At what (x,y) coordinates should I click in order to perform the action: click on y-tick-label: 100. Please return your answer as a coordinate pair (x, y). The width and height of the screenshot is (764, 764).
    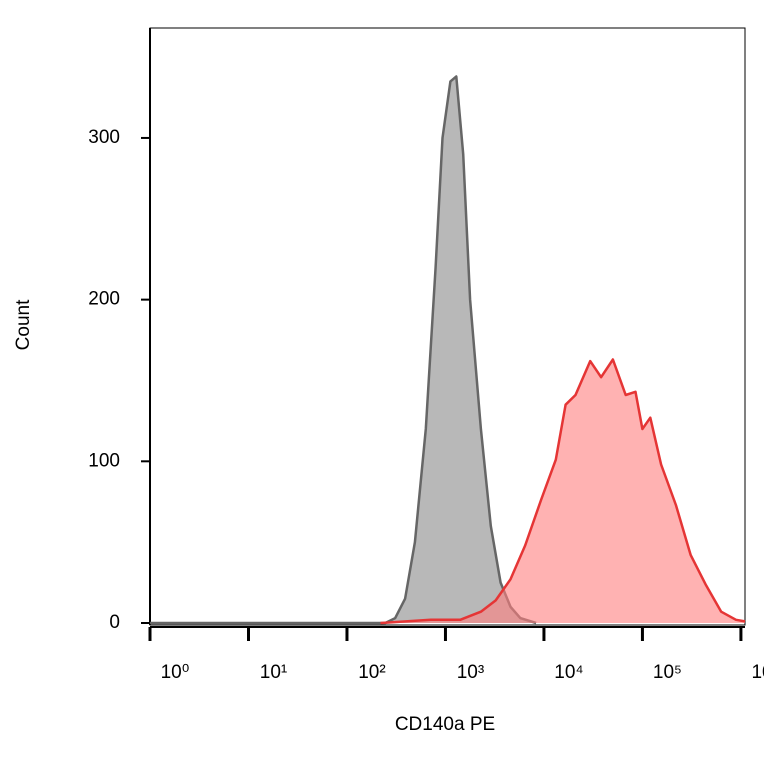
    Looking at the image, I should click on (104, 460).